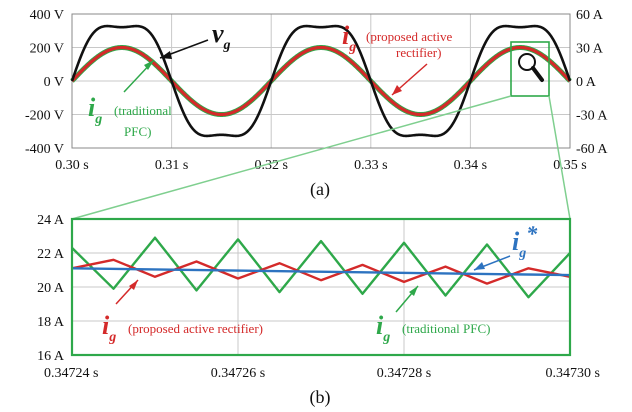  Describe the element at coordinates (270, 165) in the screenshot. I see `panel-a-x-tick: 0.32 s` at that location.